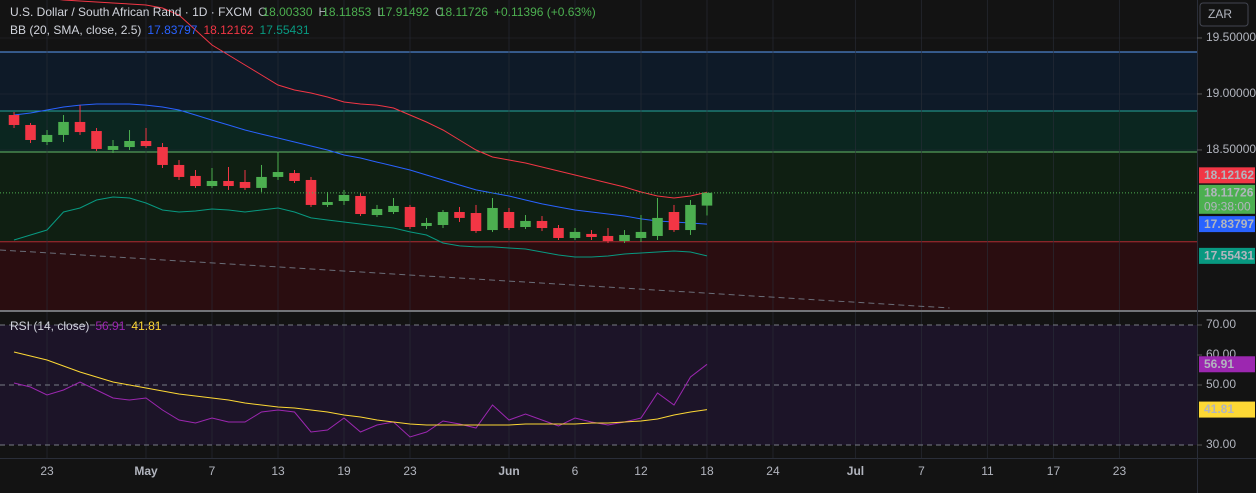  What do you see at coordinates (146, 326) in the screenshot?
I see `rsi-ma-value: 41.81` at bounding box center [146, 326].